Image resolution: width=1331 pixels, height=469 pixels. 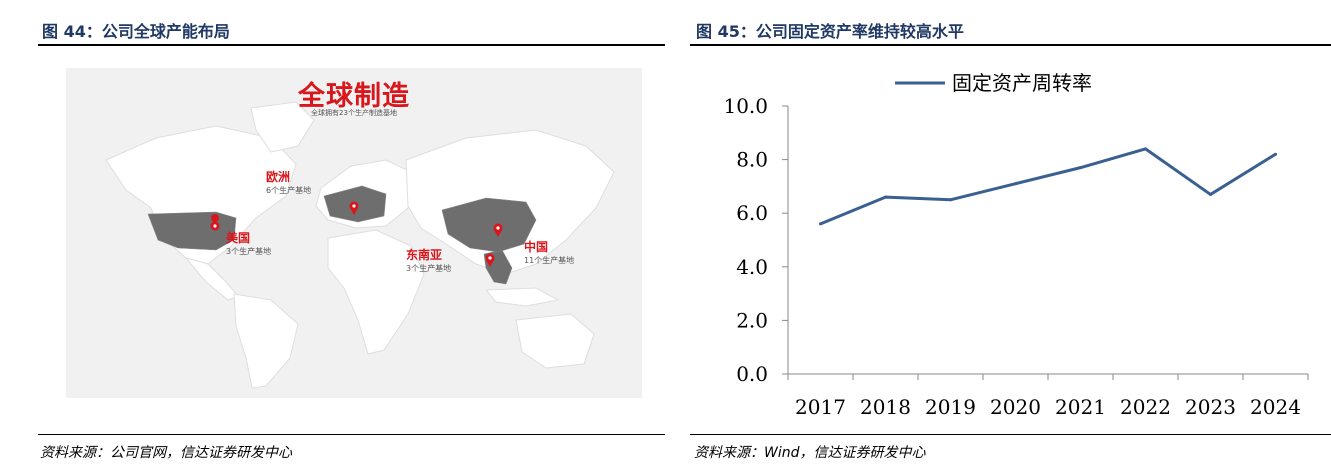 What do you see at coordinates (885, 407) in the screenshot?
I see `x-tick-label: 2018` at bounding box center [885, 407].